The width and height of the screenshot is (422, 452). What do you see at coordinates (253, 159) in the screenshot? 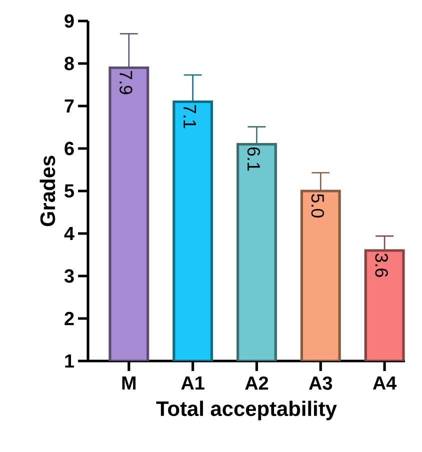
I see `data-label: 6.1` at bounding box center [253, 159].